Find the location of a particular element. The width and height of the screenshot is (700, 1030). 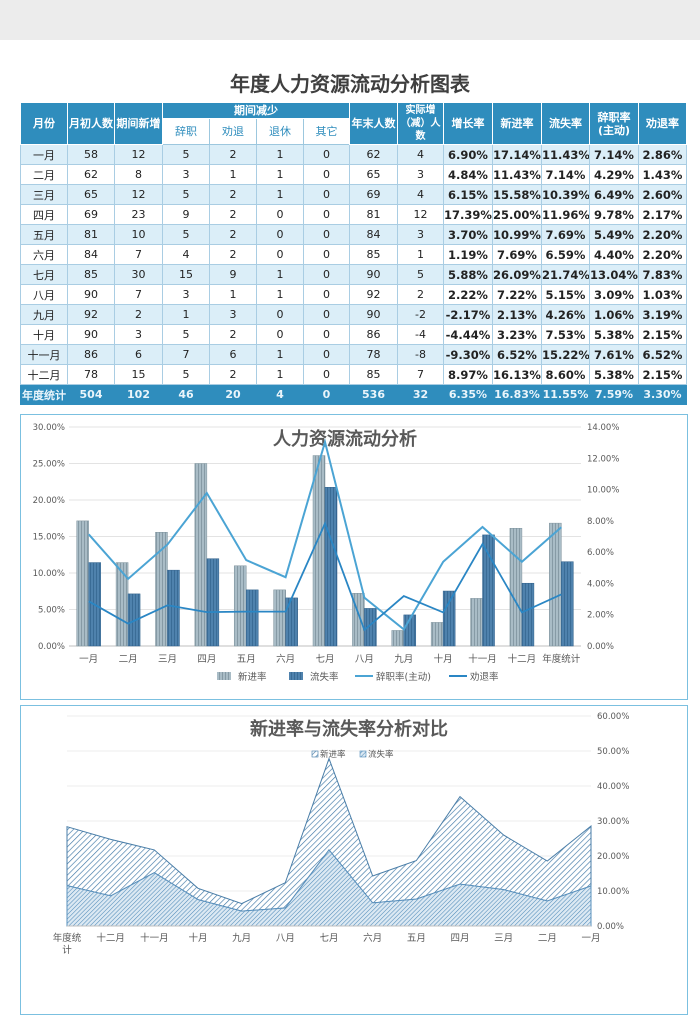

y2-tick-label: 8.00% is located at coordinates (600, 522).